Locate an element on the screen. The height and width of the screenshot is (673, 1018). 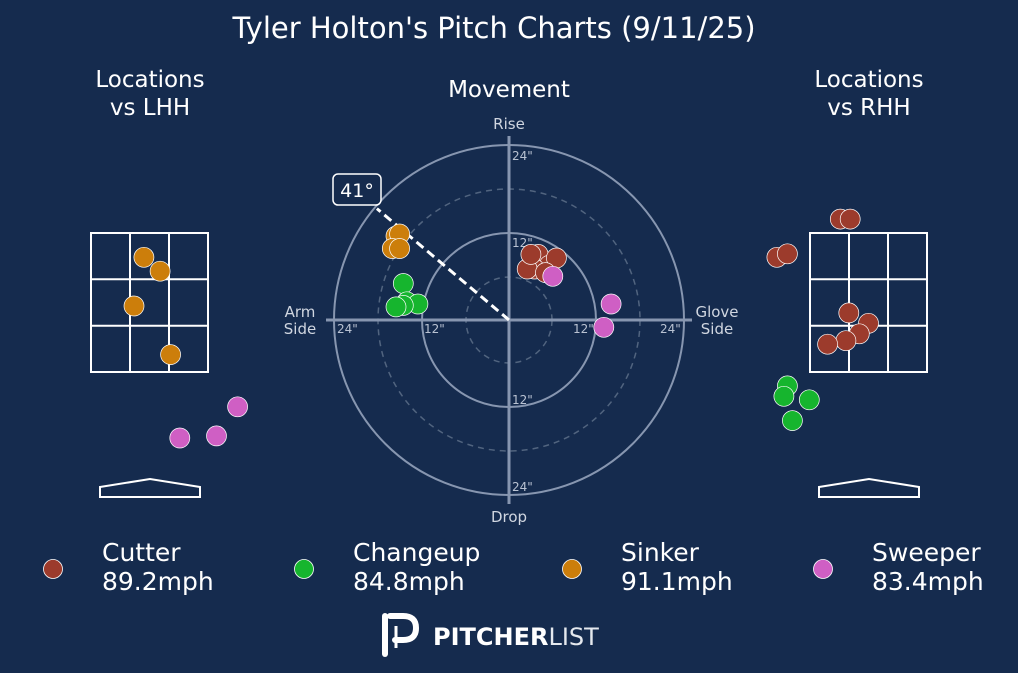
lhh-home-plate is located at coordinates (150, 487).